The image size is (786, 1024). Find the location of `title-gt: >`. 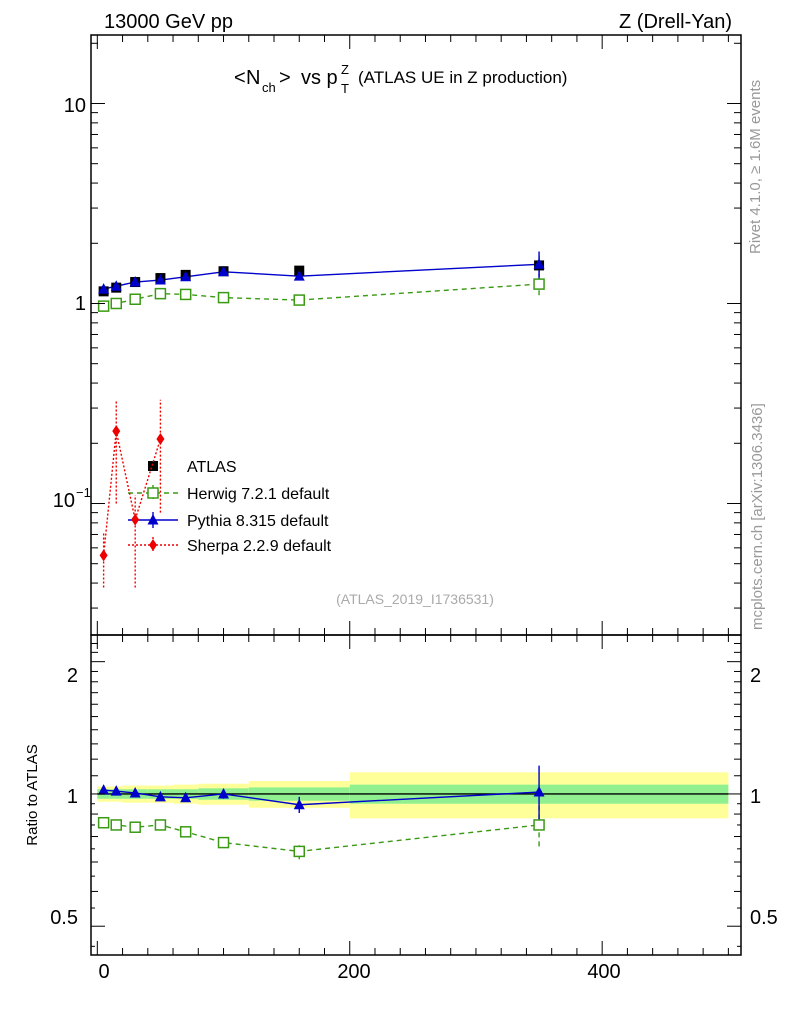

title-gt: > is located at coordinates (285, 78).